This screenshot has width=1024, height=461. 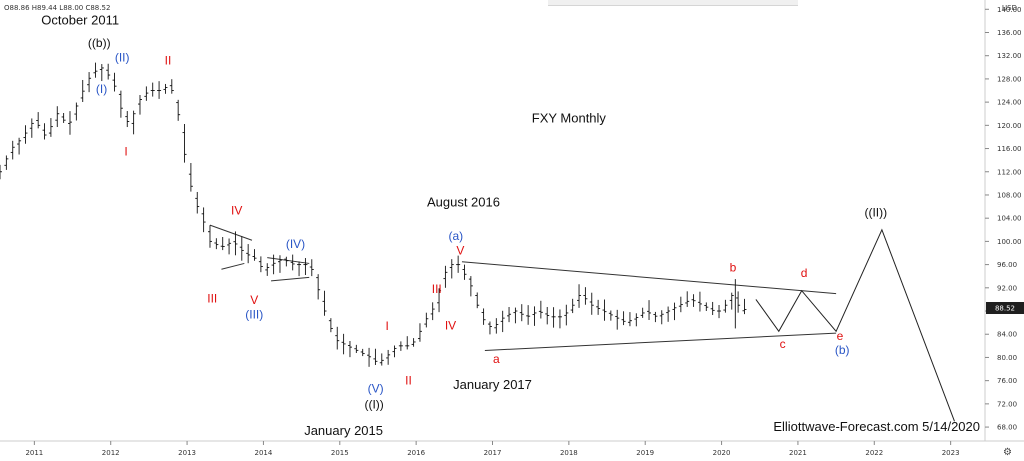 What do you see at coordinates (1007, 381) in the screenshot?
I see `y-tick-label: 76.00` at bounding box center [1007, 381].